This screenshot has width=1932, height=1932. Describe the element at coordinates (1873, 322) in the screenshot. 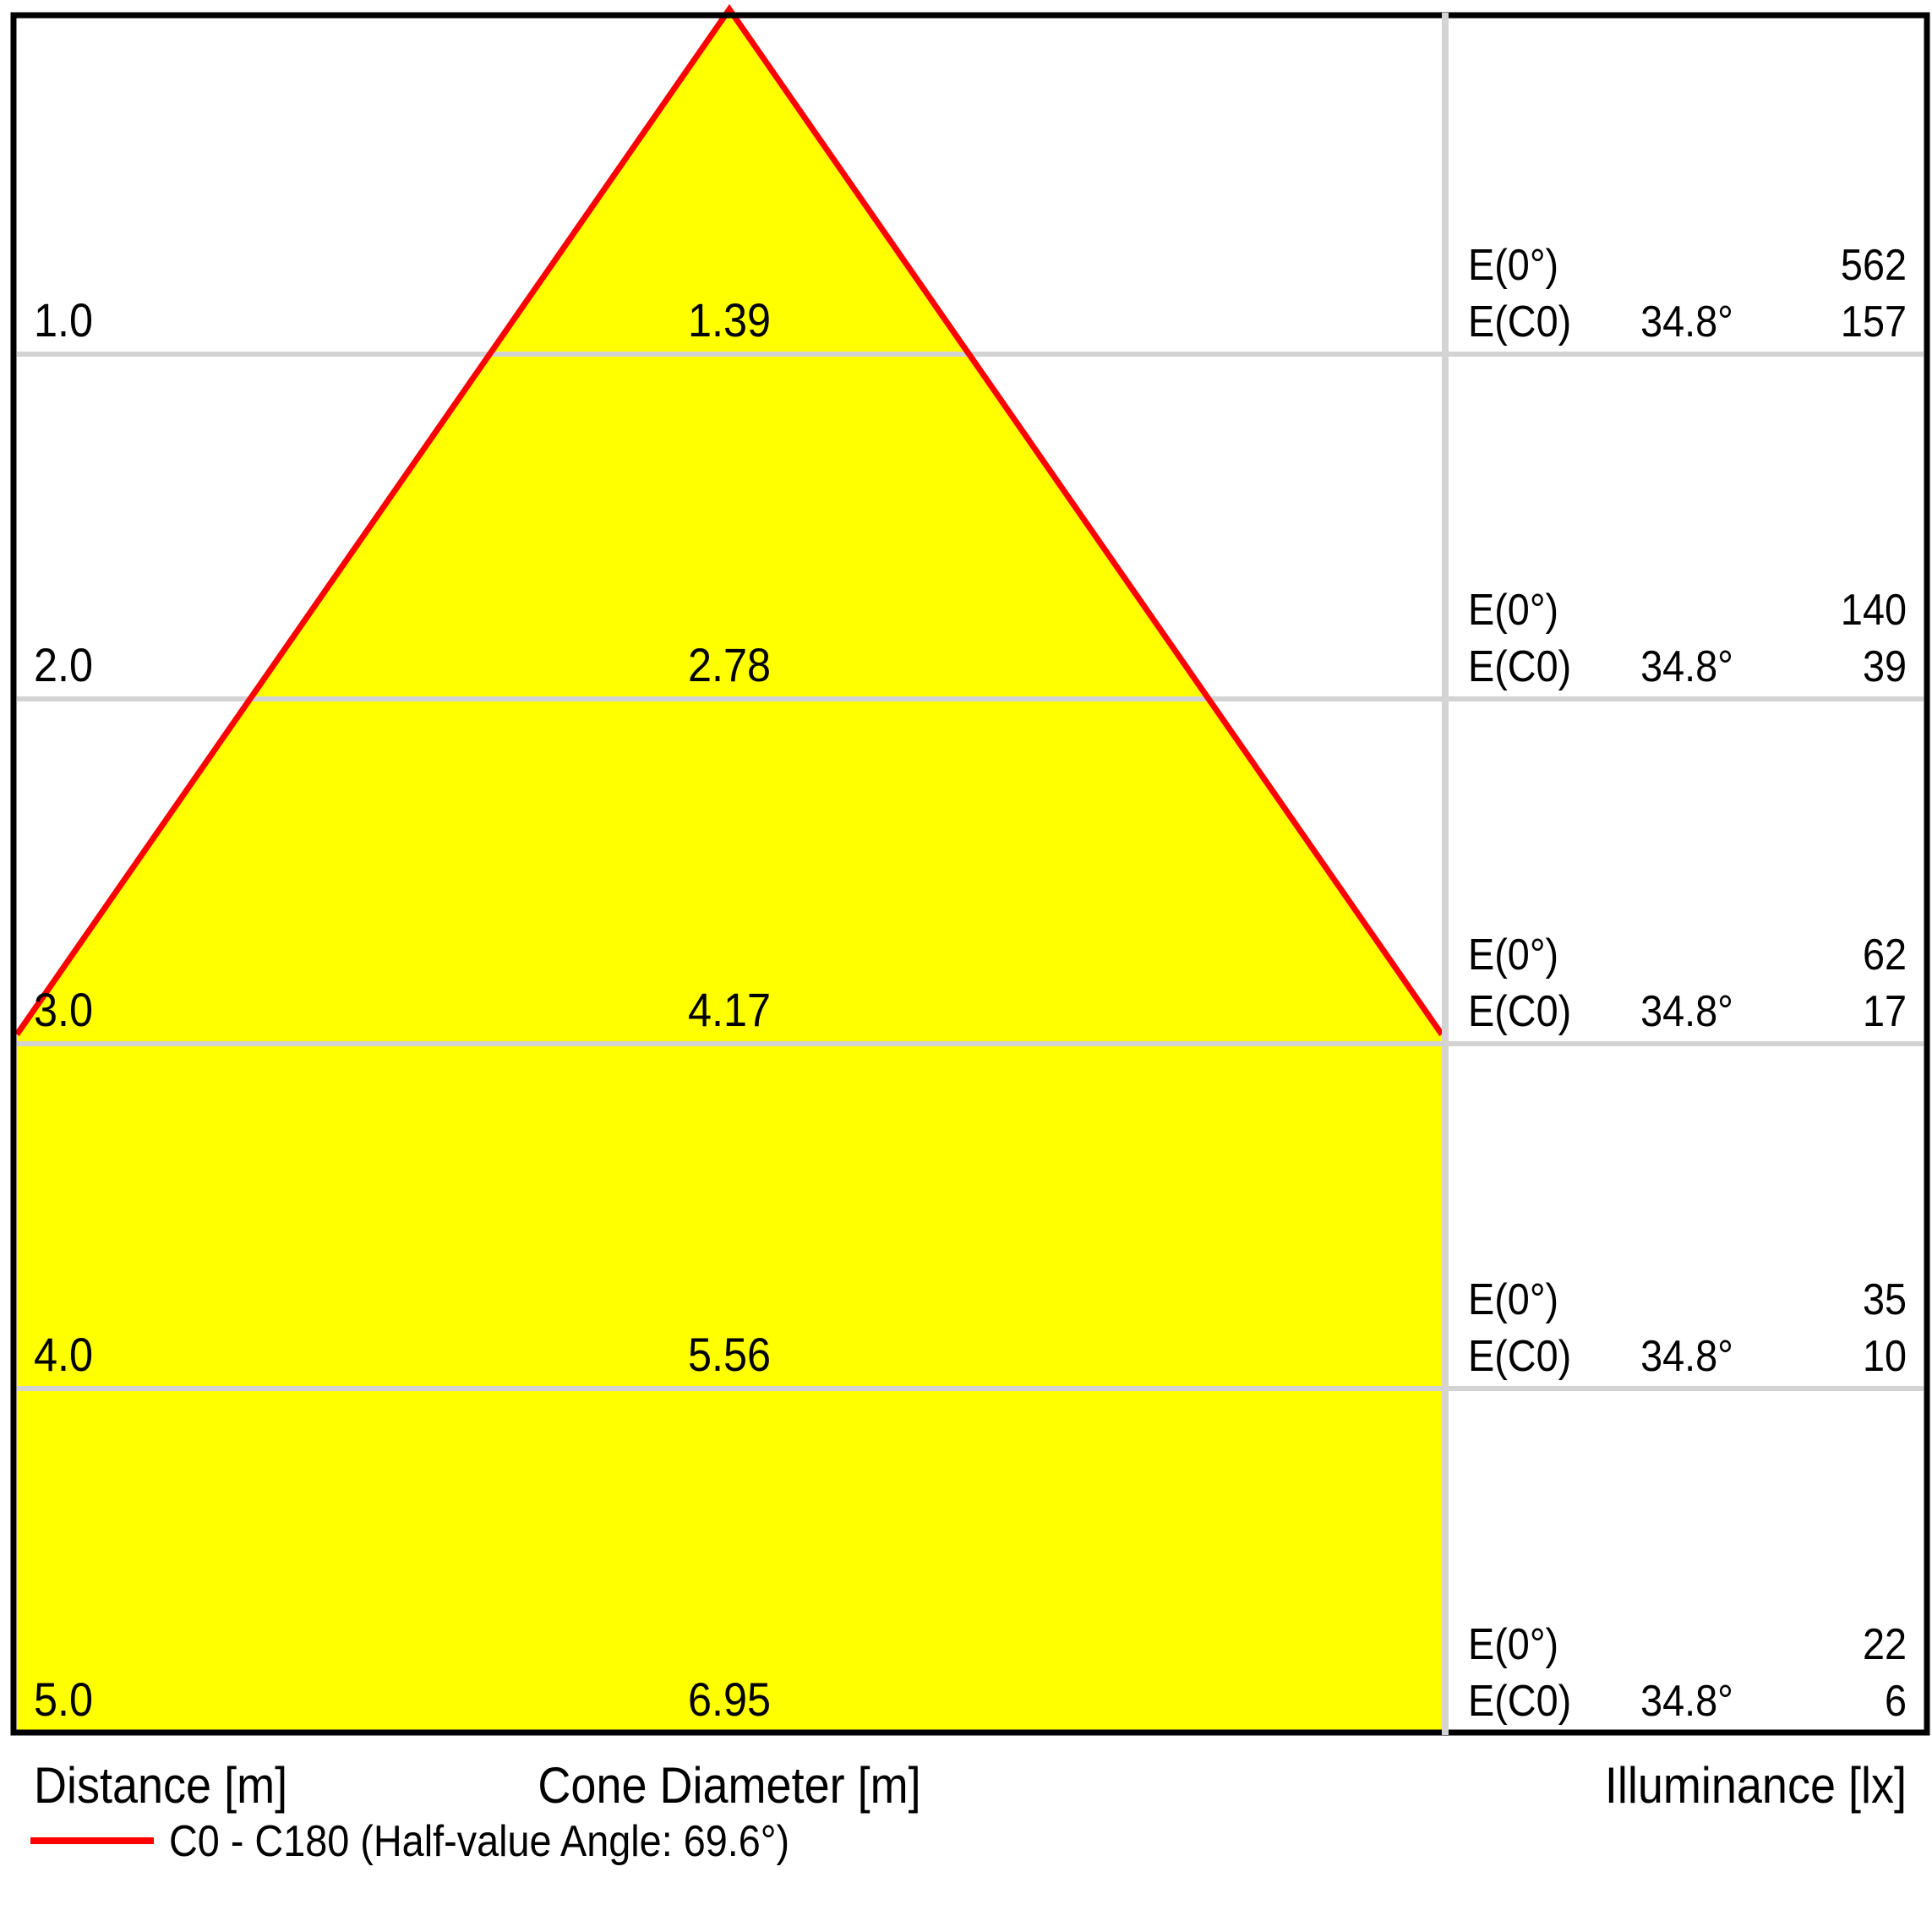

I see `ec0-value: 157` at that location.